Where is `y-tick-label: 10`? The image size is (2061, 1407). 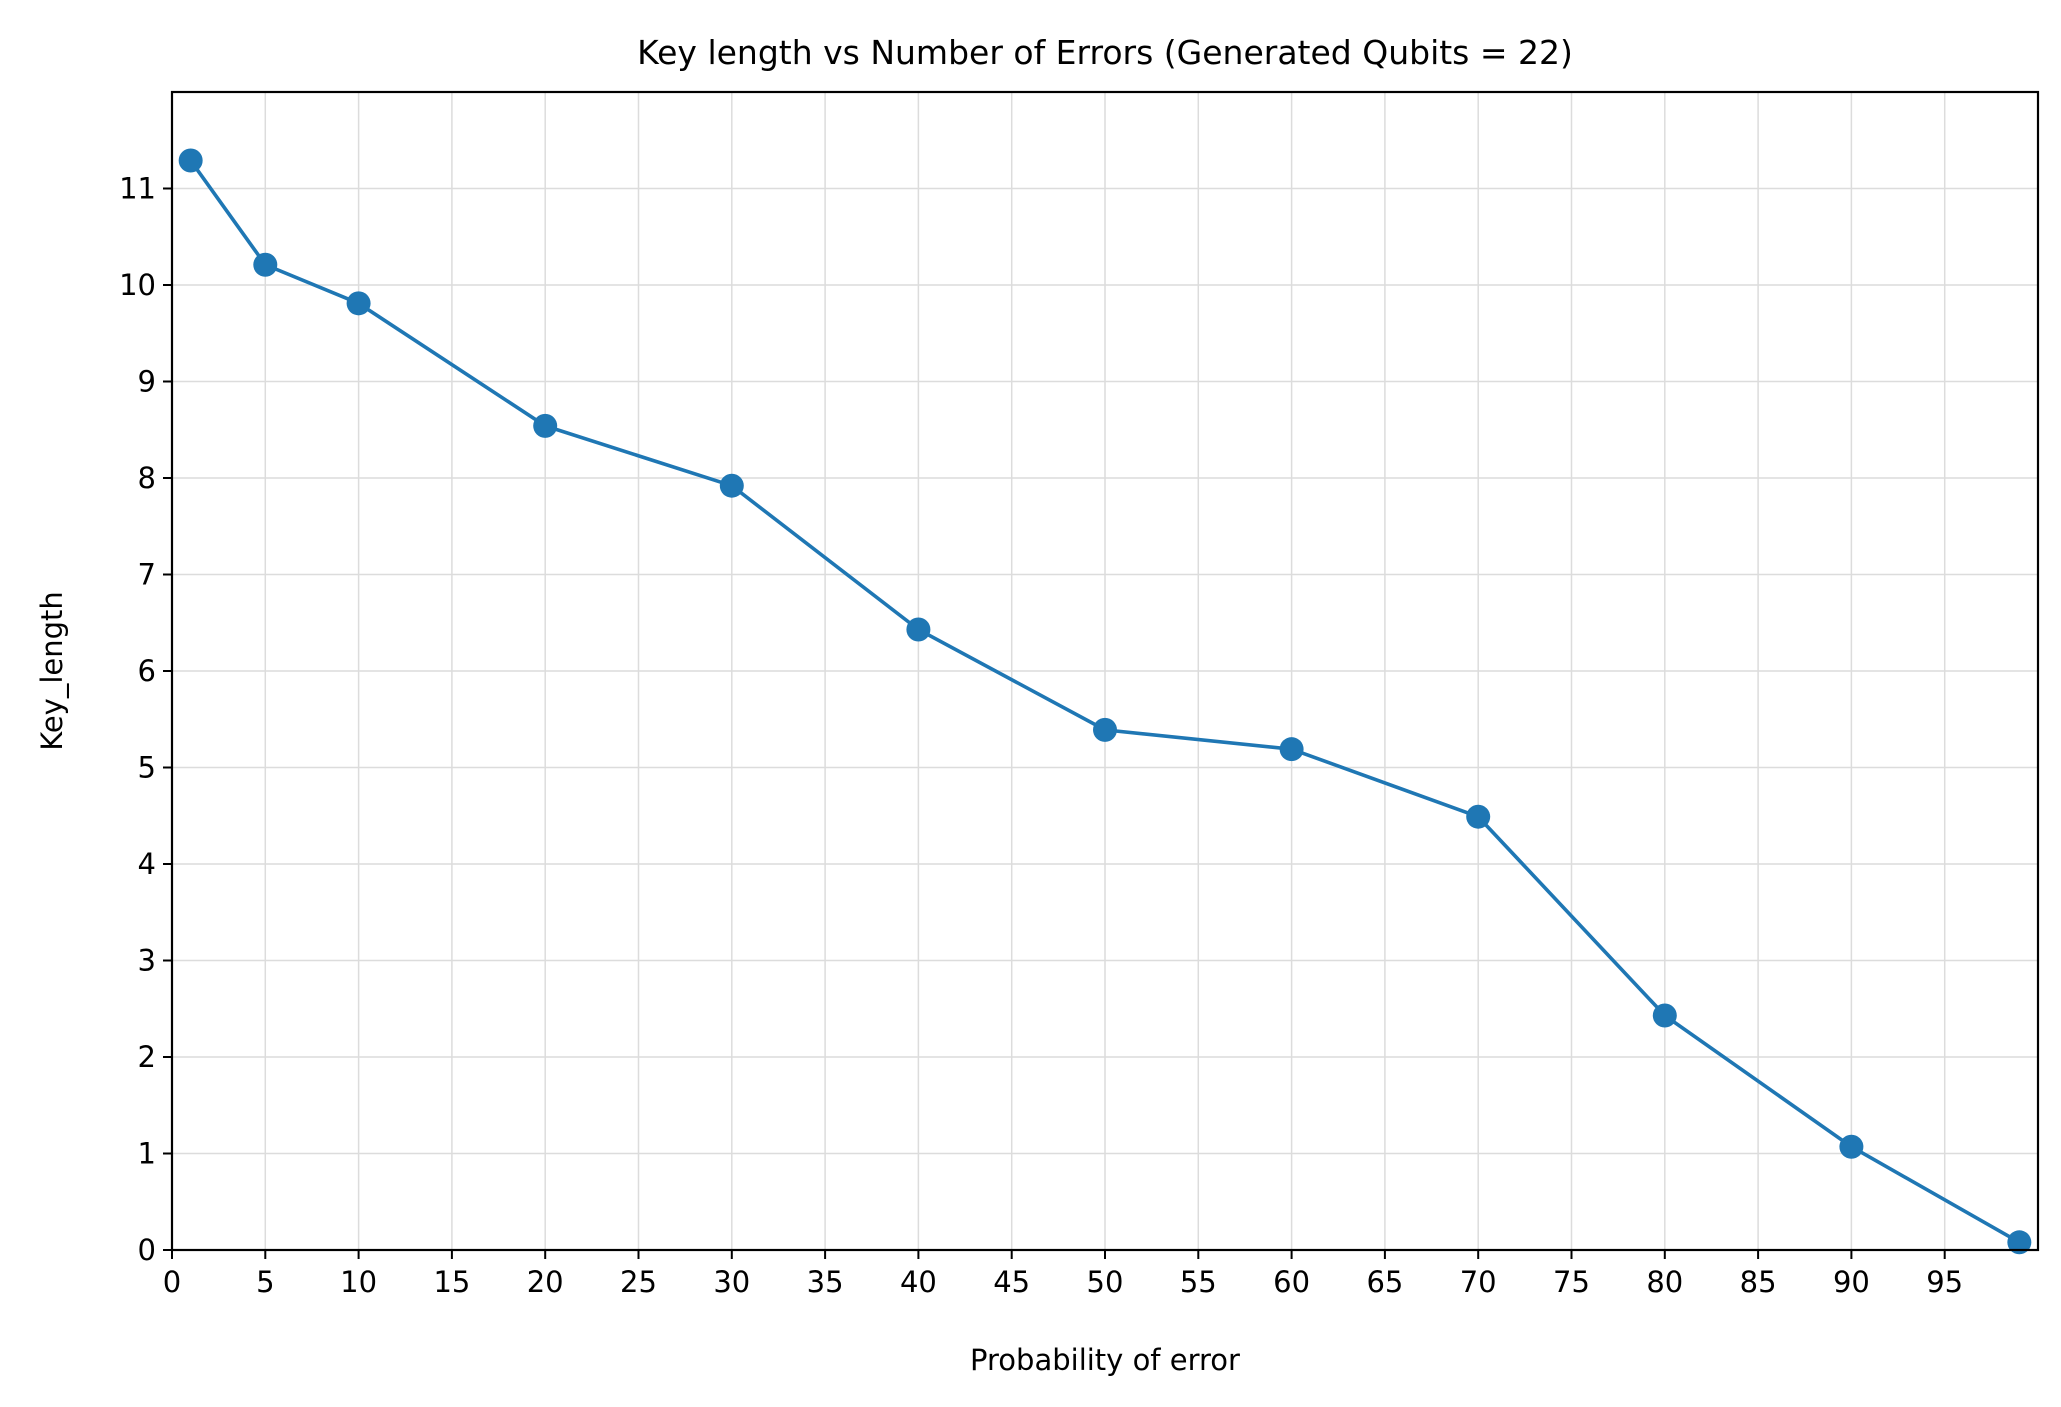 y-tick-label: 10 is located at coordinates (137, 285).